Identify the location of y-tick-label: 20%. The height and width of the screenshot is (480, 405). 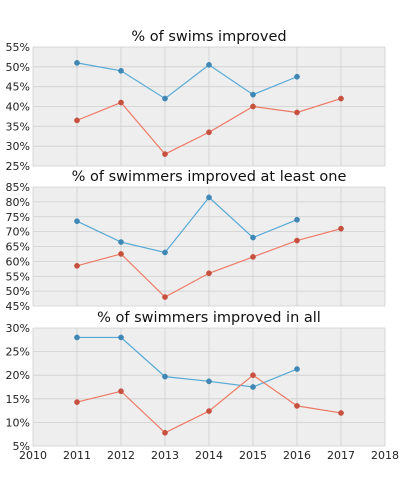
(18, 375).